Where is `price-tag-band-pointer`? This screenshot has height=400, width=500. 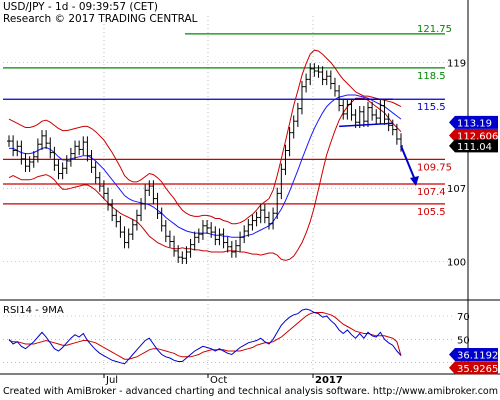
price-tag-band-pointer is located at coordinates (452, 136).